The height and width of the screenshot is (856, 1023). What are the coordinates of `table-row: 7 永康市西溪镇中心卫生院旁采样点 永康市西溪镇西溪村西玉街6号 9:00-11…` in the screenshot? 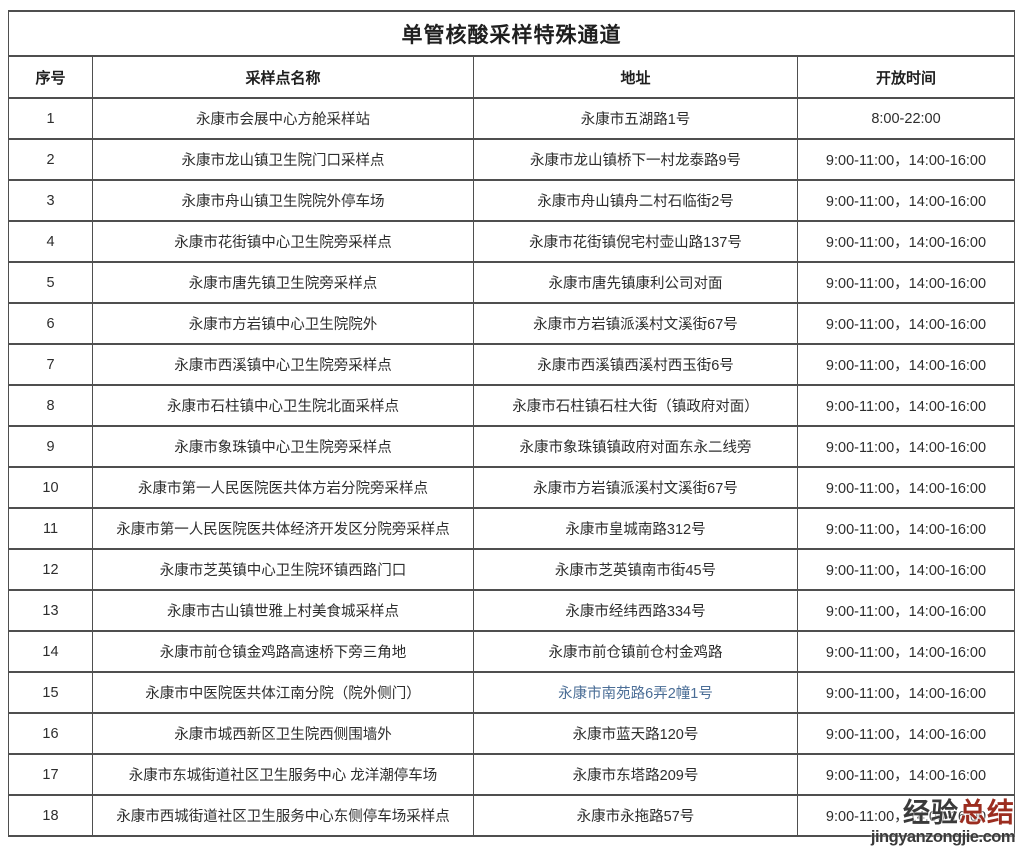 It's located at (511, 364).